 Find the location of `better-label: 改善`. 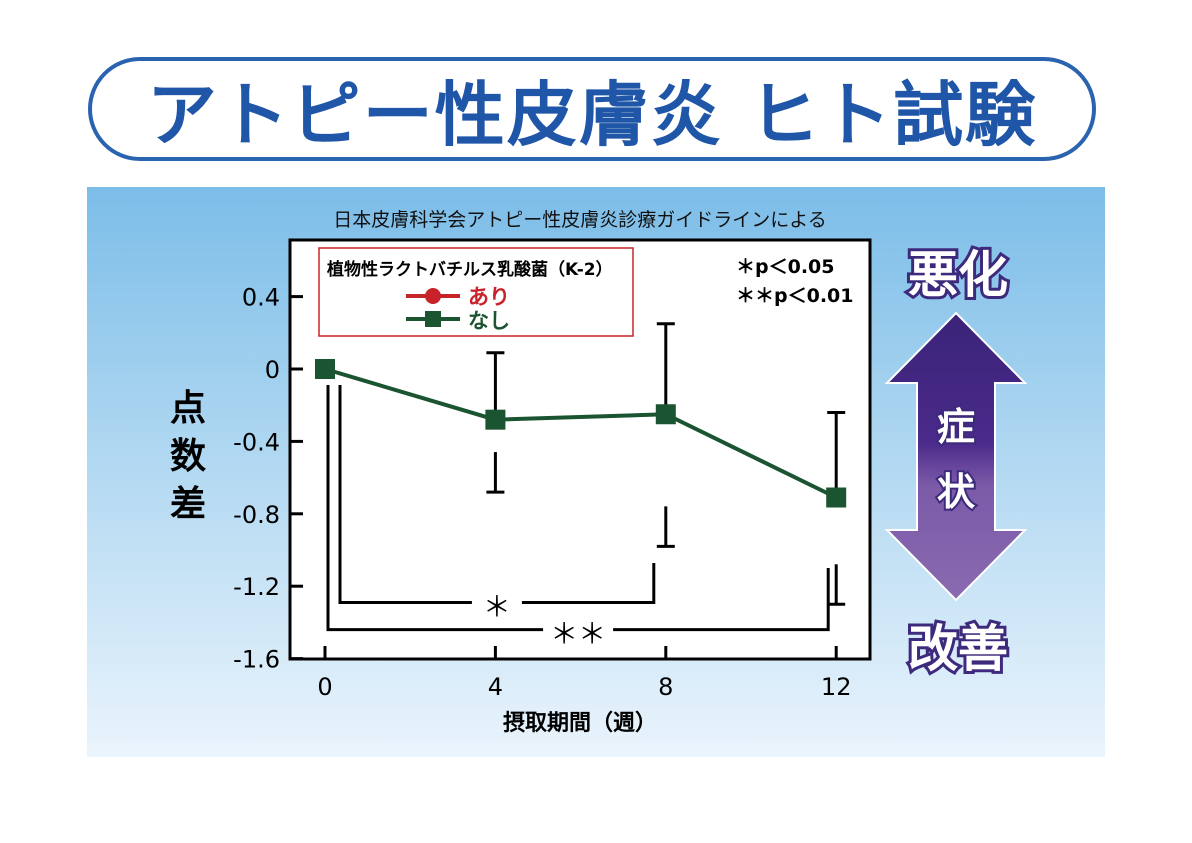

better-label: 改善 is located at coordinates (958, 649).